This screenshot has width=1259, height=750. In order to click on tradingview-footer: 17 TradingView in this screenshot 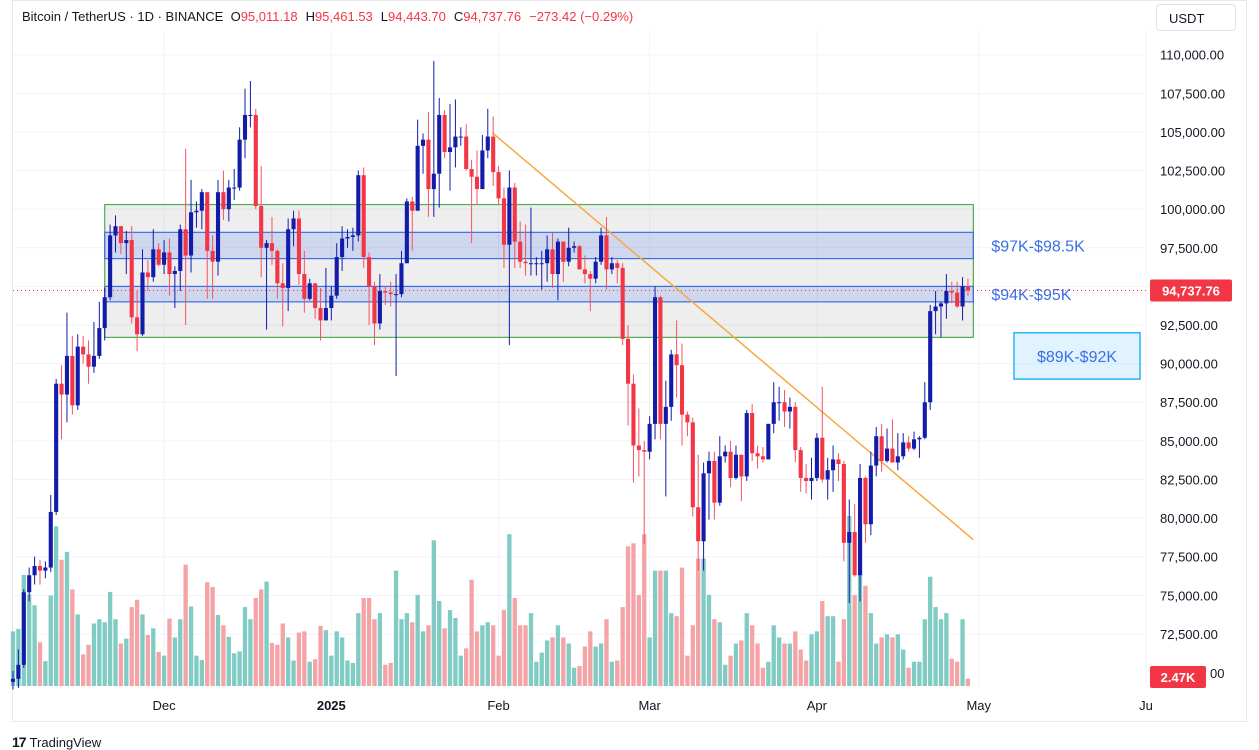, I will do `click(56, 742)`.